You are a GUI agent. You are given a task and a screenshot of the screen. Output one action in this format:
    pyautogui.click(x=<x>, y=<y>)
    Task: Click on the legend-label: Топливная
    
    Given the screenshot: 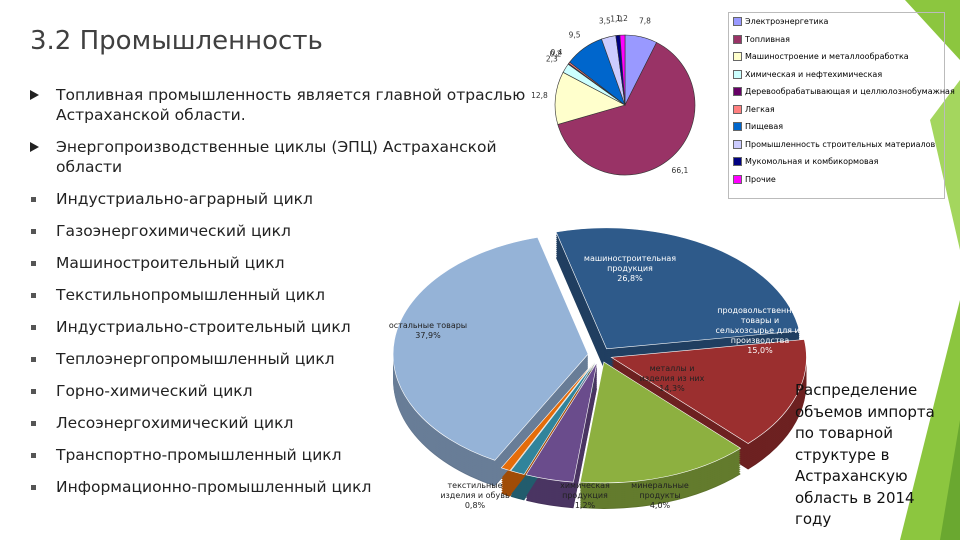 What is the action you would take?
    pyautogui.click(x=767, y=39)
    